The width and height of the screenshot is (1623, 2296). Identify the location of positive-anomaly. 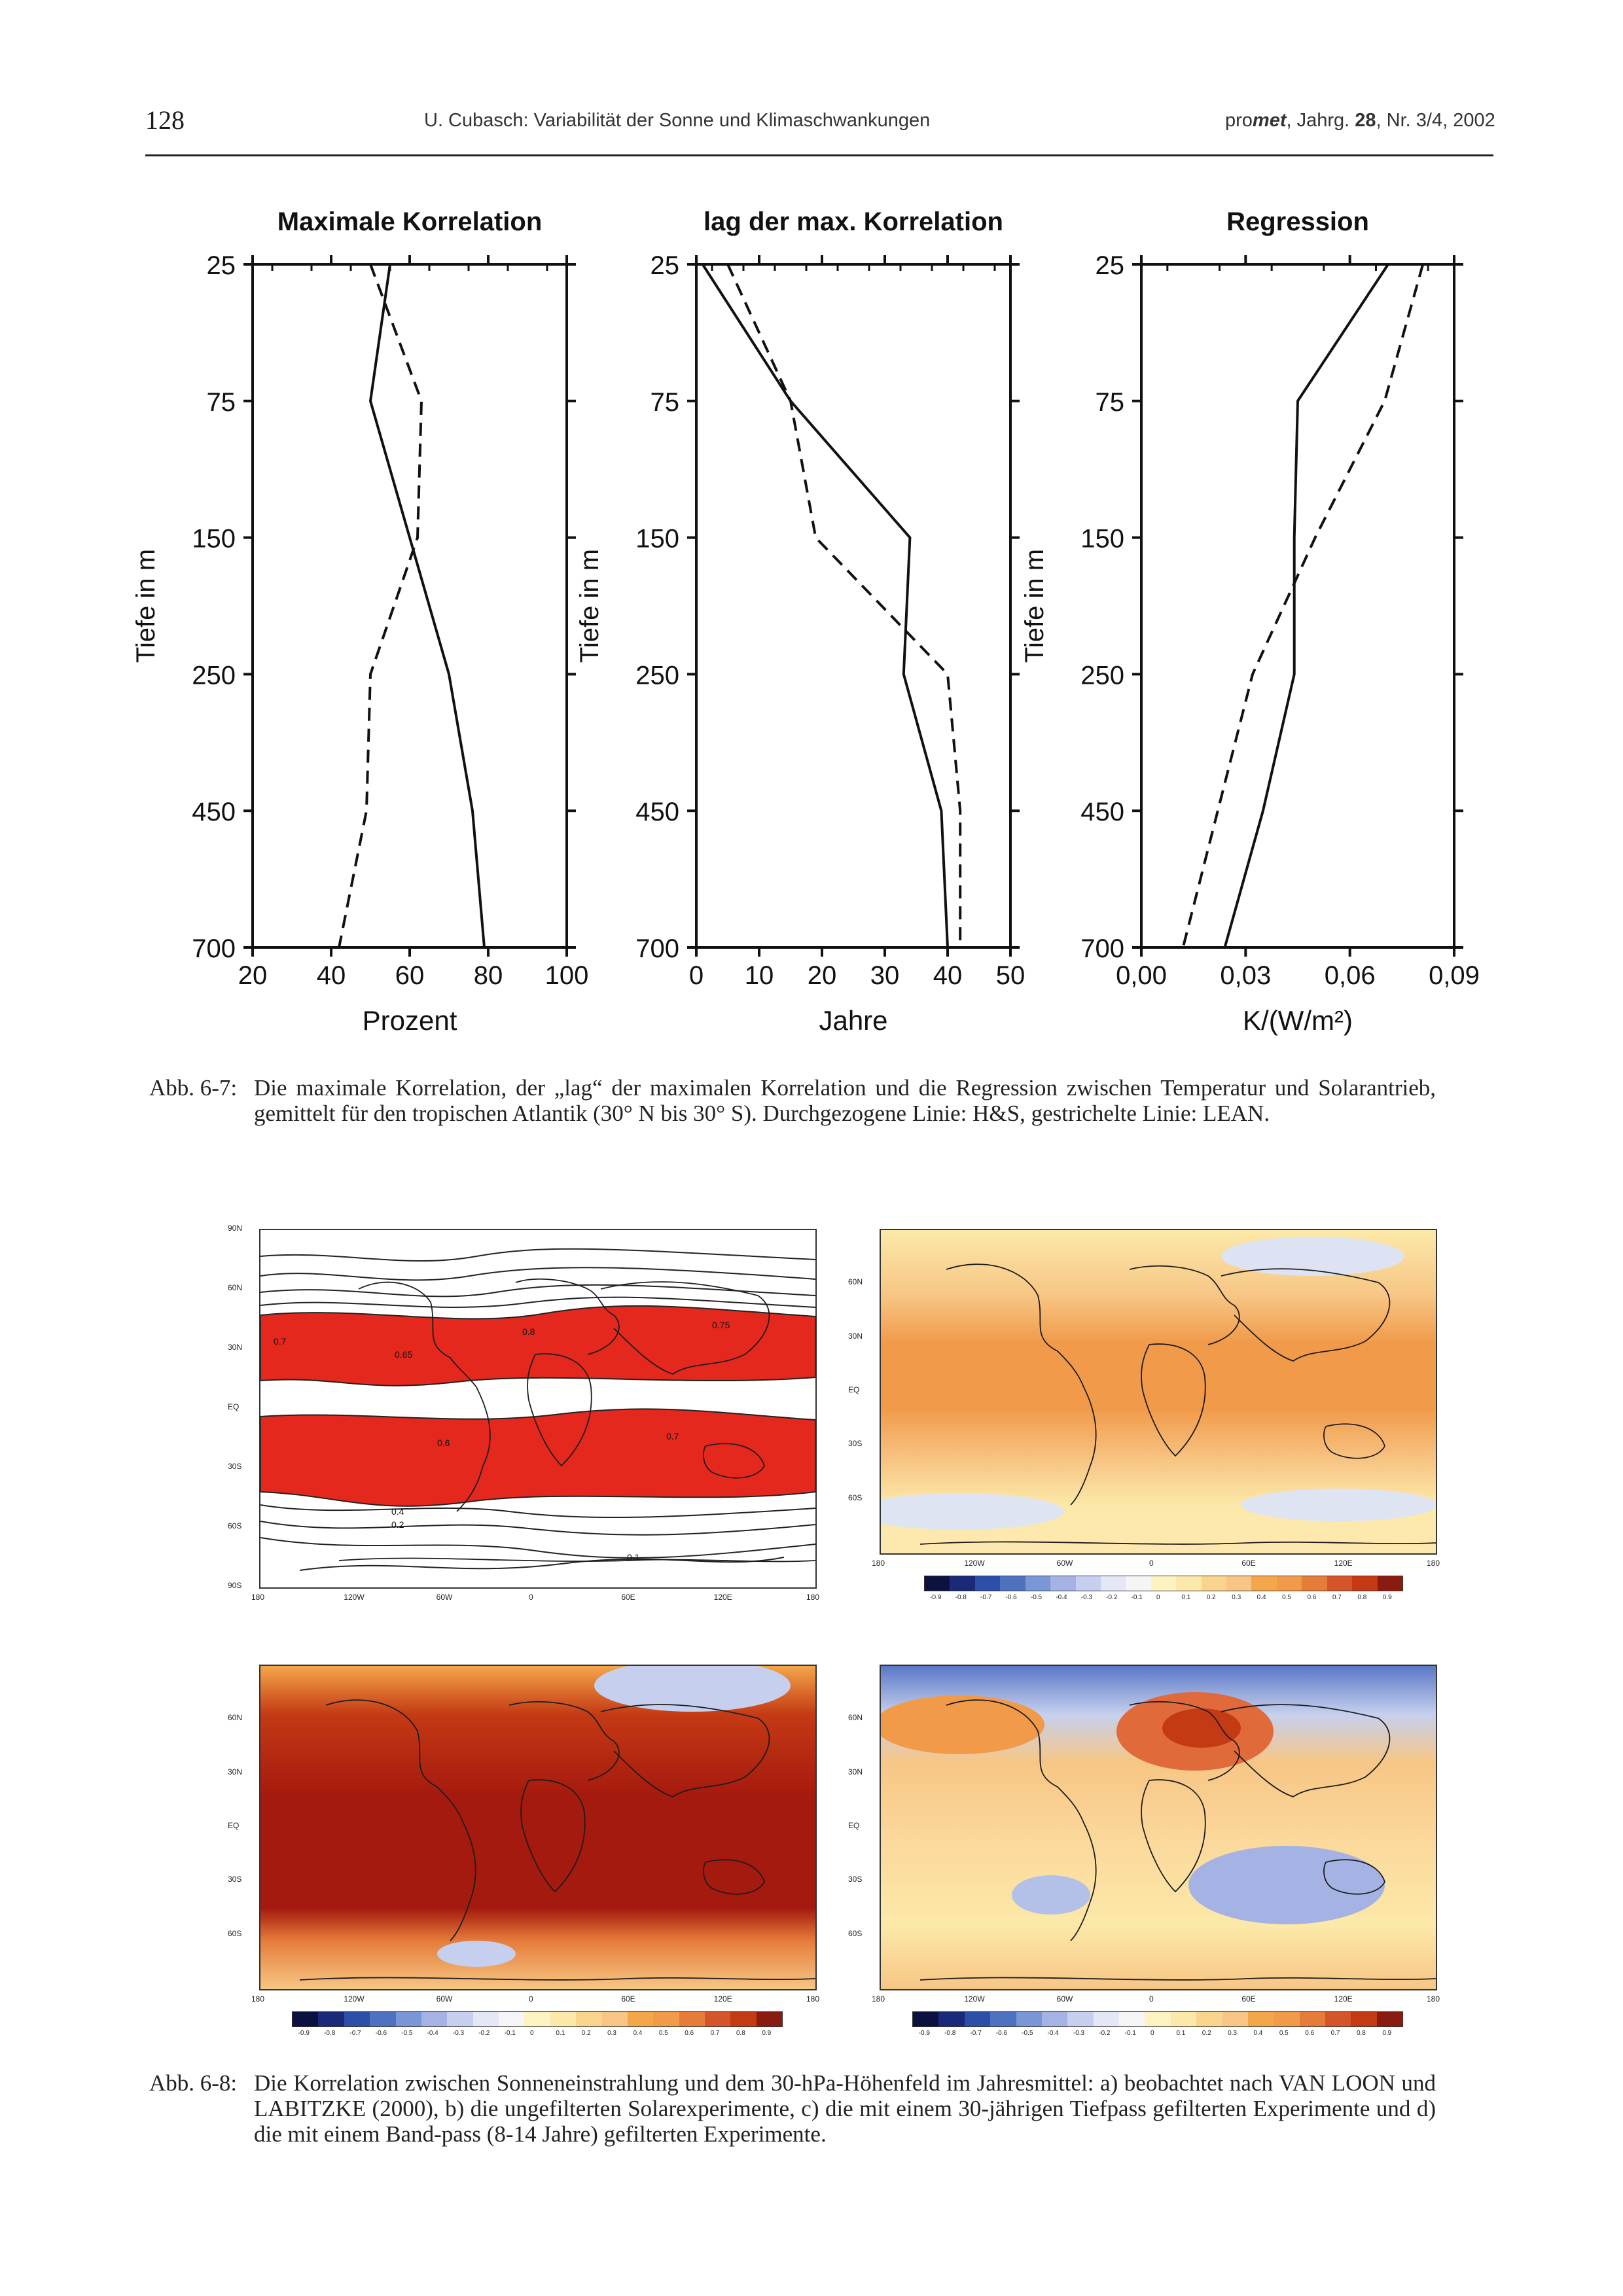
(962, 1725).